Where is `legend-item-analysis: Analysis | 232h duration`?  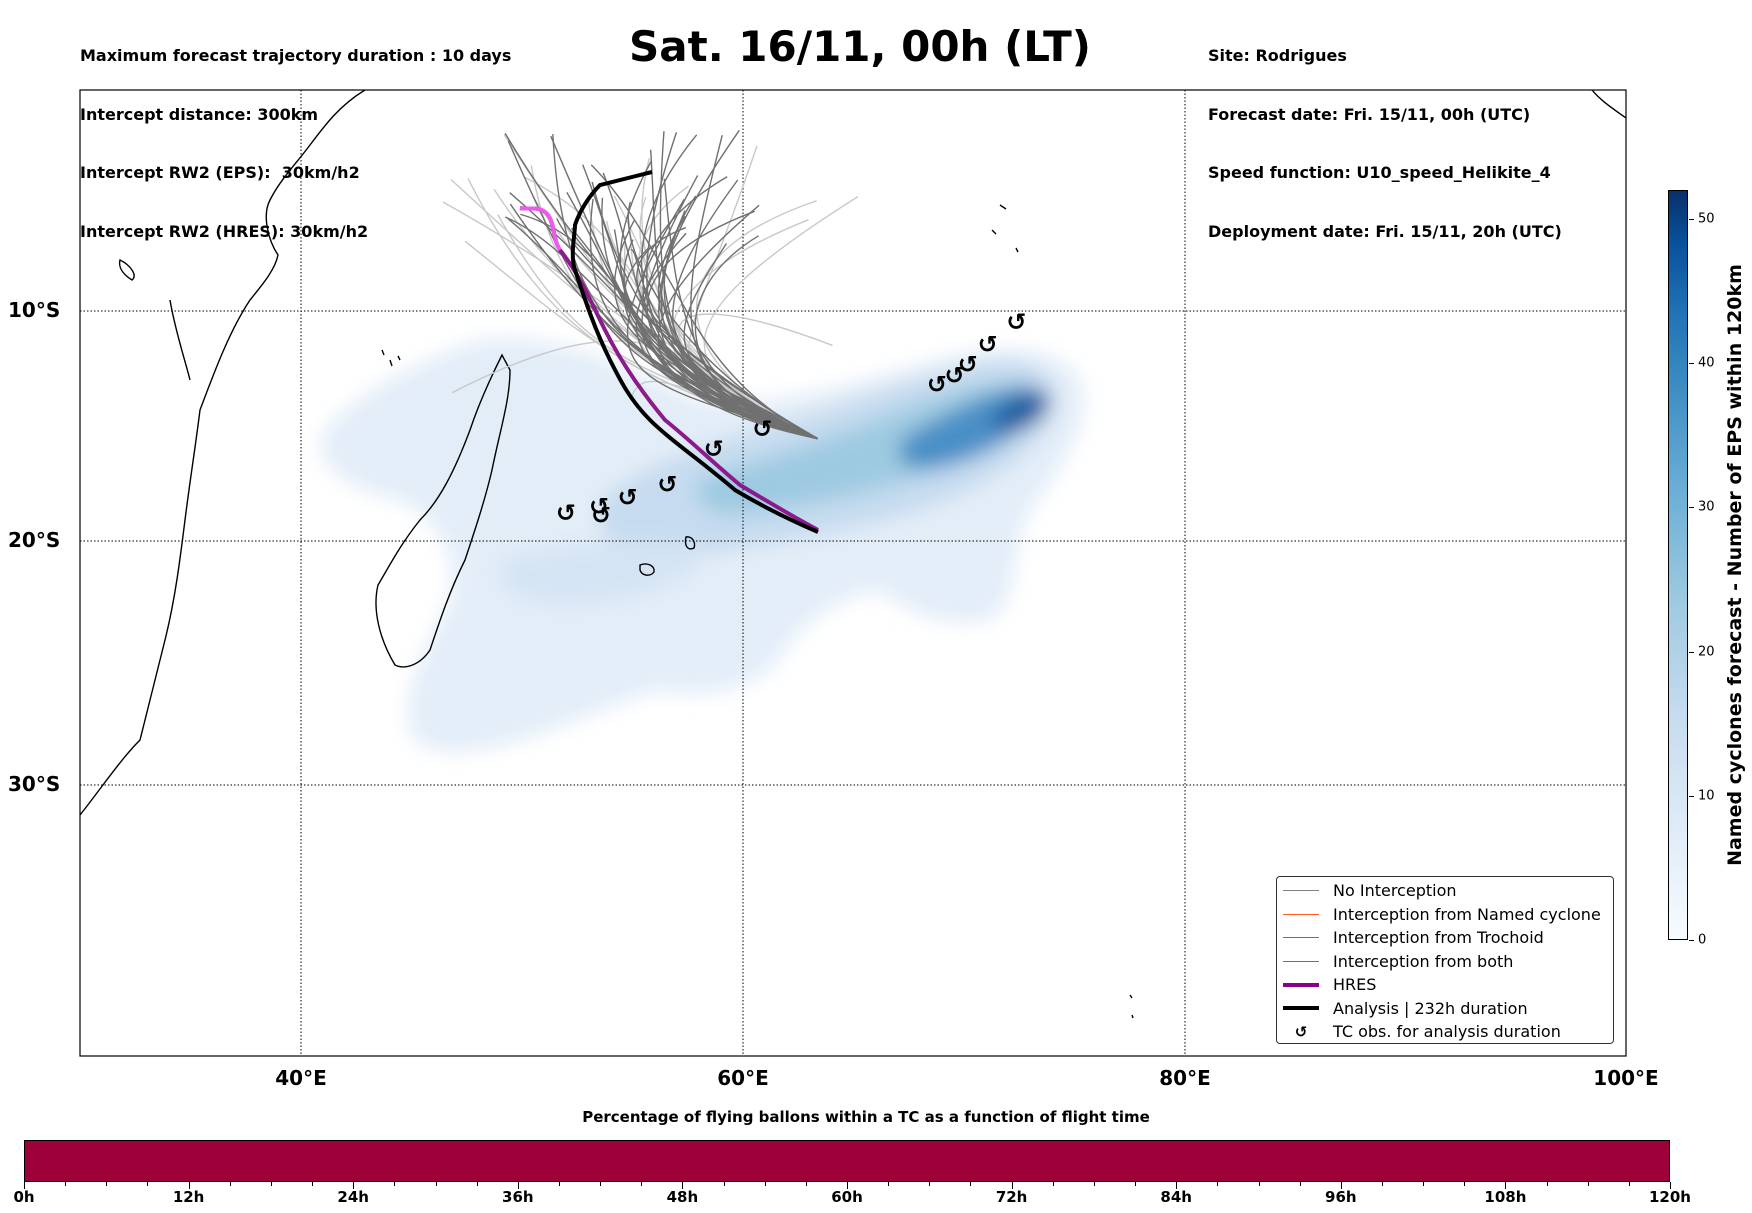
legend-item-analysis: Analysis | 232h duration is located at coordinates (1445, 1009).